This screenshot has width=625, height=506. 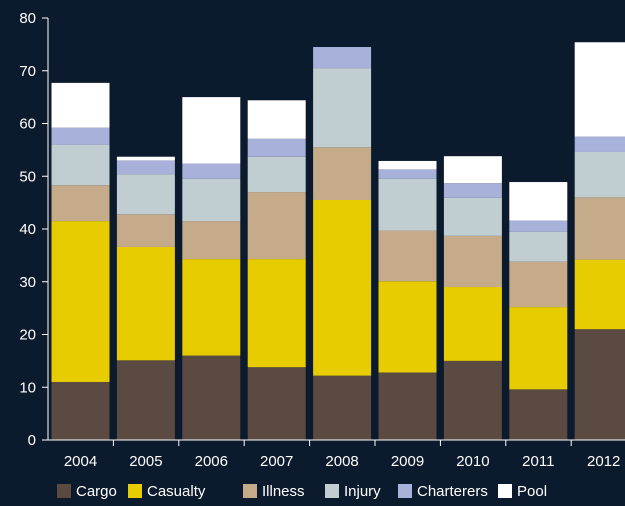 What do you see at coordinates (276, 119) in the screenshot?
I see `bar-segment-pool-2007` at bounding box center [276, 119].